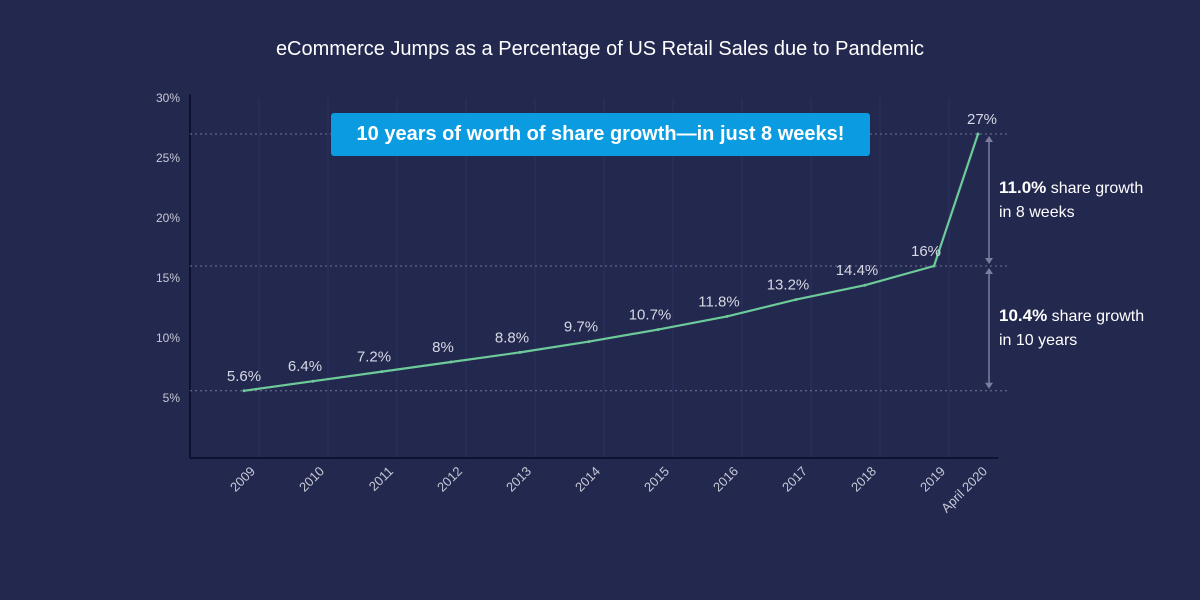 This screenshot has height=600, width=1200. Describe the element at coordinates (168, 98) in the screenshot. I see `y-tick-label: 30%` at that location.